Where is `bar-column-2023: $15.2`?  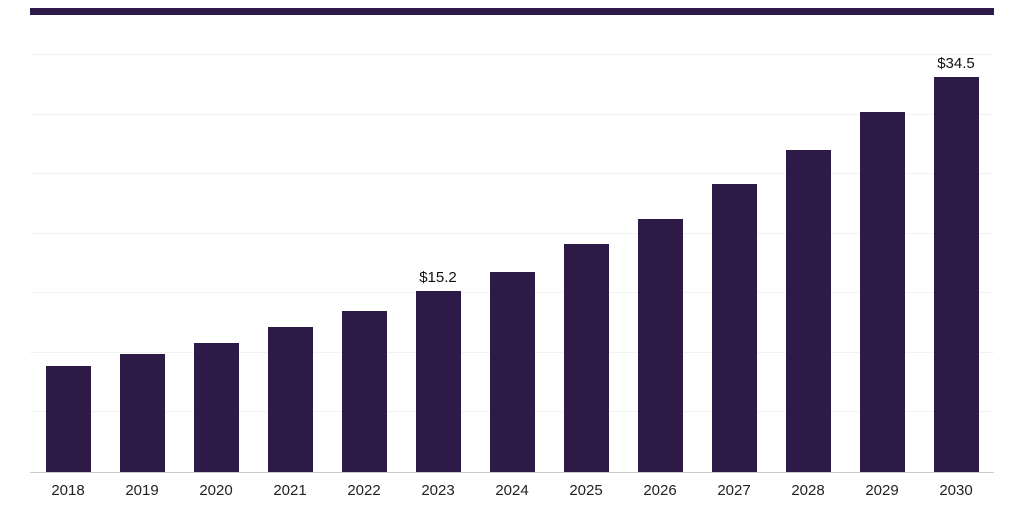 bar-column-2023: $15.2 is located at coordinates (438, 263).